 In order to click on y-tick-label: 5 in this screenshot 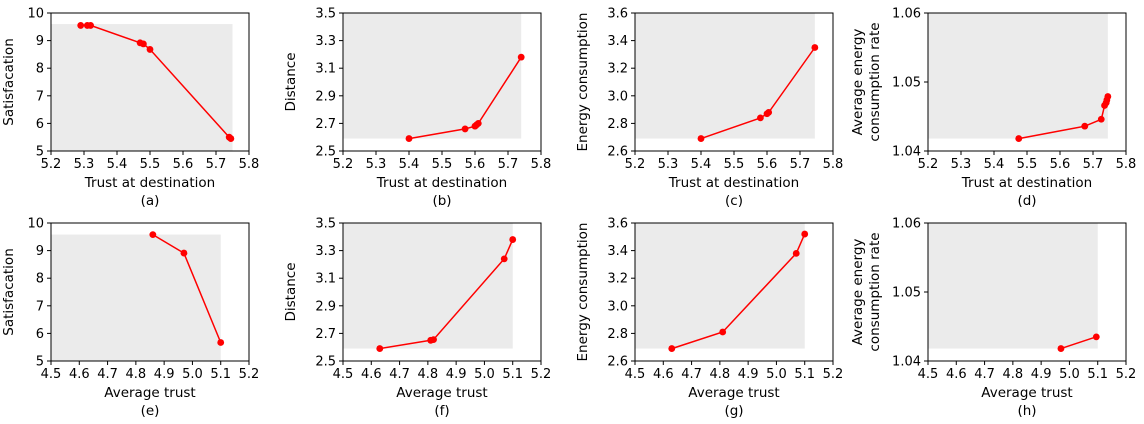, I will do `click(40, 152)`.